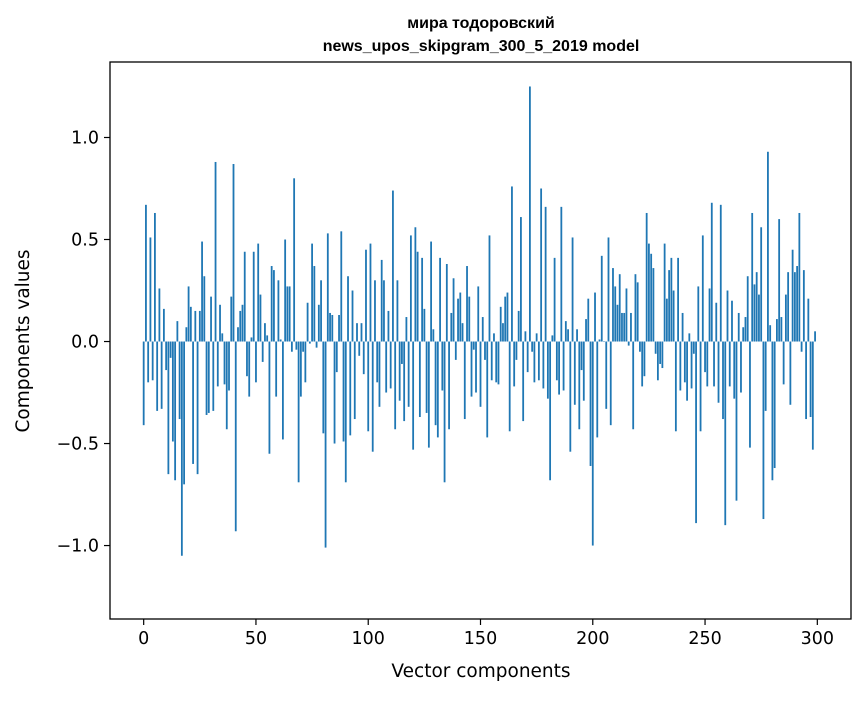 This screenshot has width=867, height=701. Describe the element at coordinates (481, 46) in the screenshot. I see `chart-subtitle: news_upos_skipgram_300_5_2019 model` at that location.